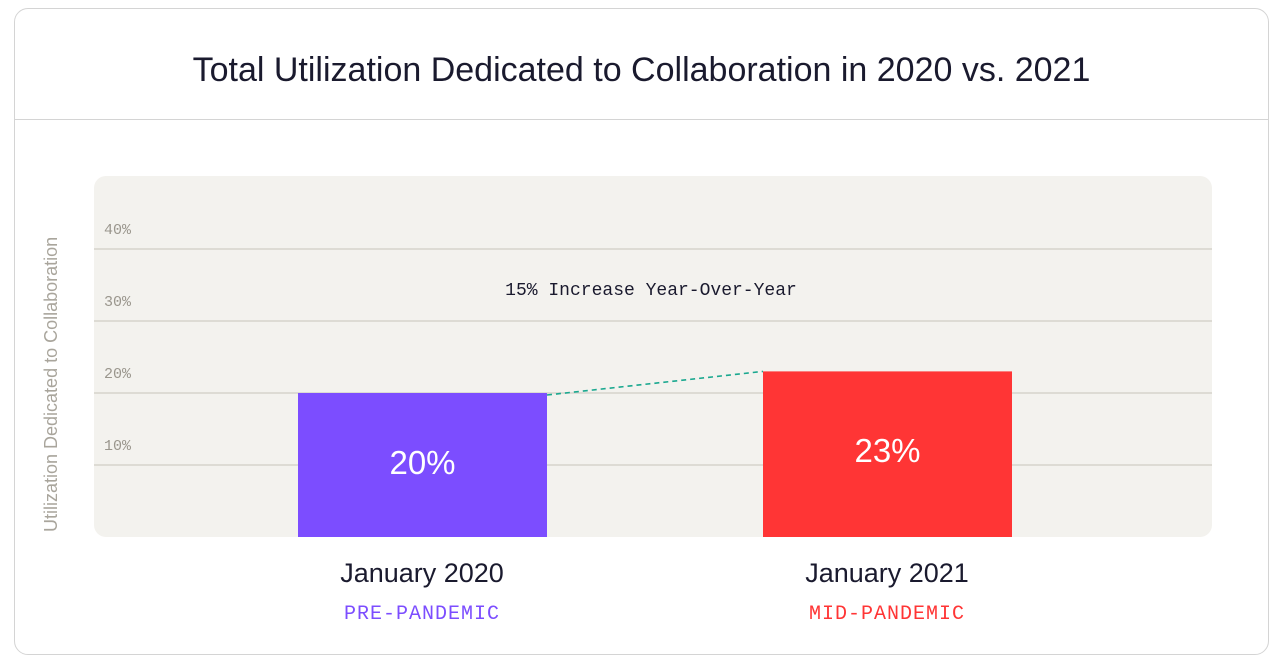 Image resolution: width=1285 pixels, height=664 pixels. Describe the element at coordinates (118, 302) in the screenshot. I see `y-tick-label-30: 30%` at that location.